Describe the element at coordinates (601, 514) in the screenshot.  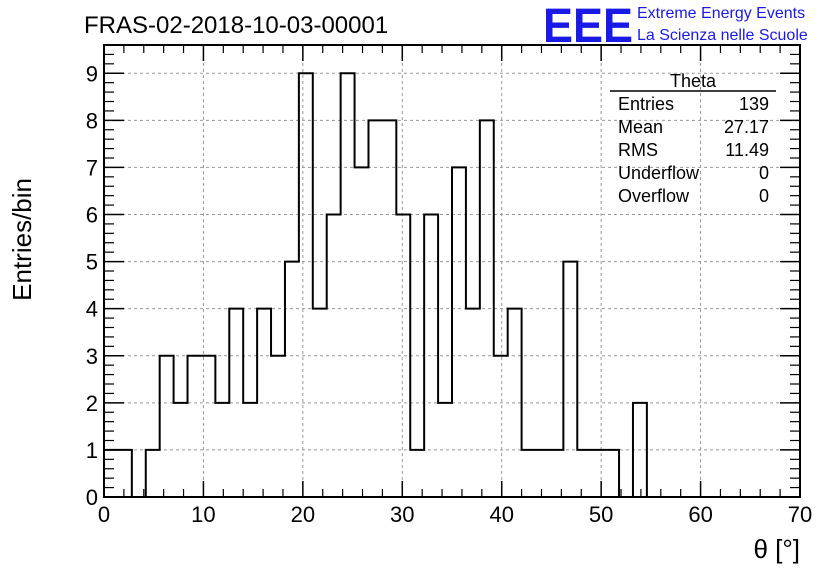
I see `x-tick-label: 50` at that location.